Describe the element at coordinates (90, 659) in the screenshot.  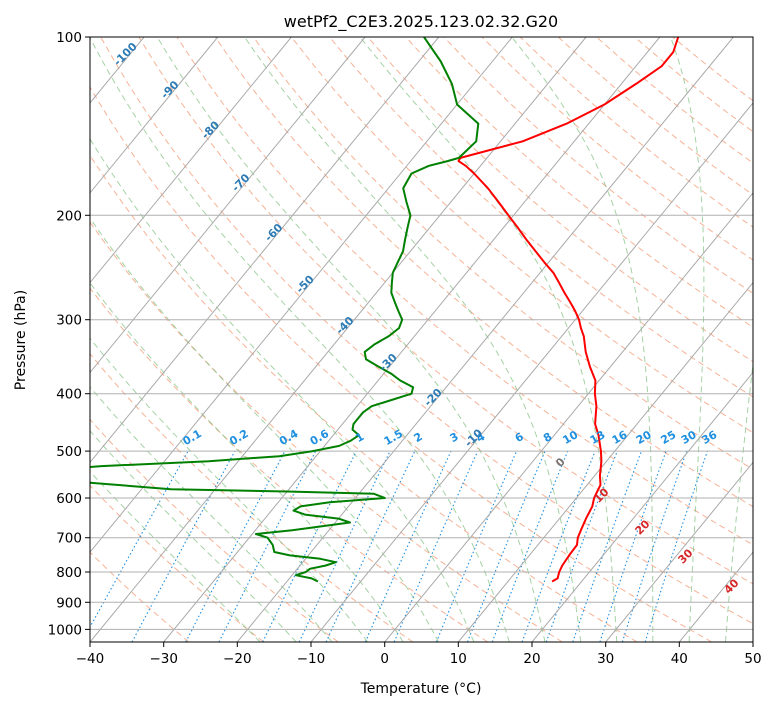
I see `x-tick-label: −40` at that location.